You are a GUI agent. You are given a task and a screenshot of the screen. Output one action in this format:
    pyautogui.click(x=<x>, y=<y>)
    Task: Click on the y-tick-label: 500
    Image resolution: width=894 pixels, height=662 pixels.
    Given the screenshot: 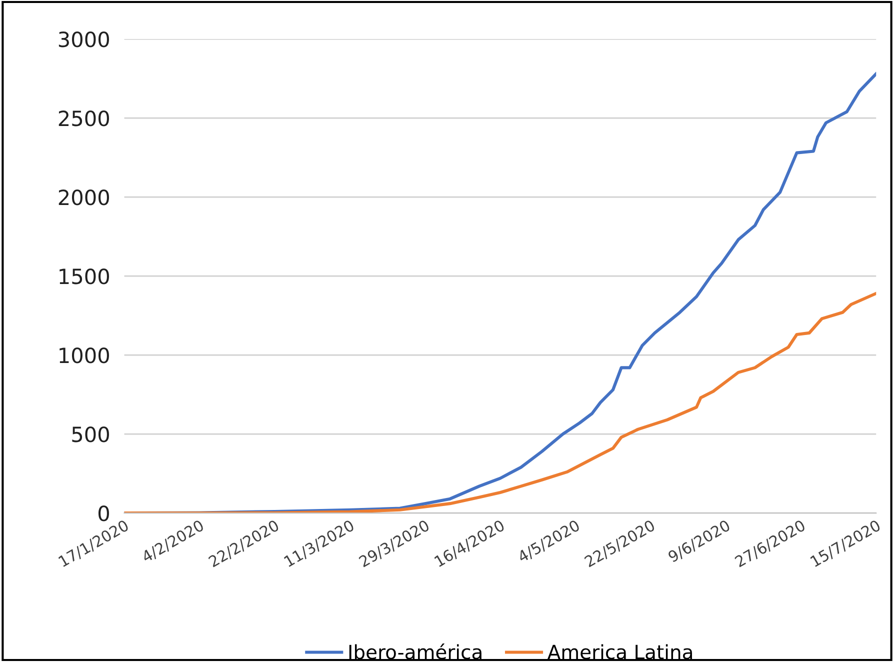 What is the action you would take?
    pyautogui.click(x=90, y=434)
    